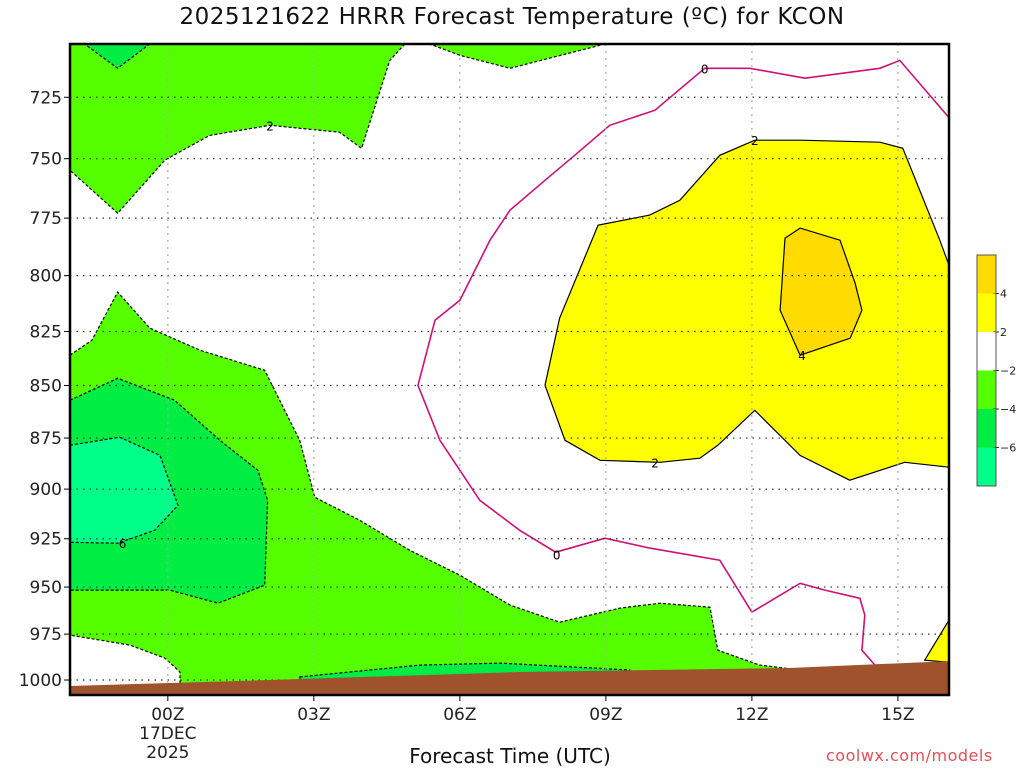 Image resolution: width=1024 pixels, height=768 pixels. What do you see at coordinates (751, 715) in the screenshot?
I see `x-tick-label: 12Z` at bounding box center [751, 715].